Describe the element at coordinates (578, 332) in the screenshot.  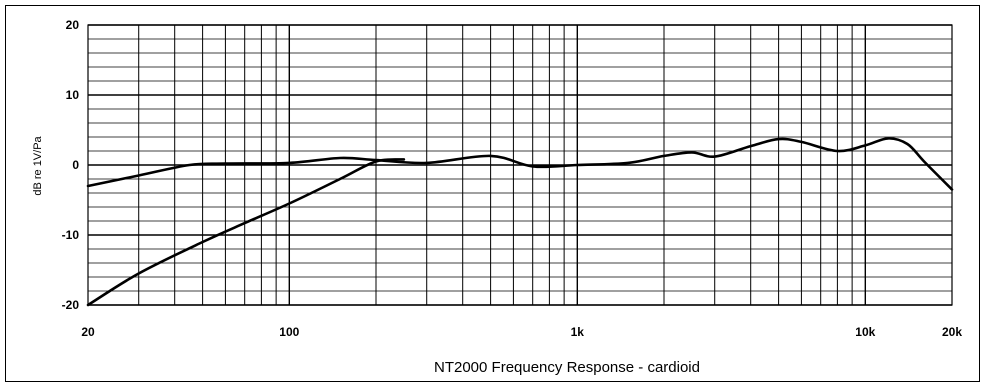
I see `x-tick-label: 1k` at that location.